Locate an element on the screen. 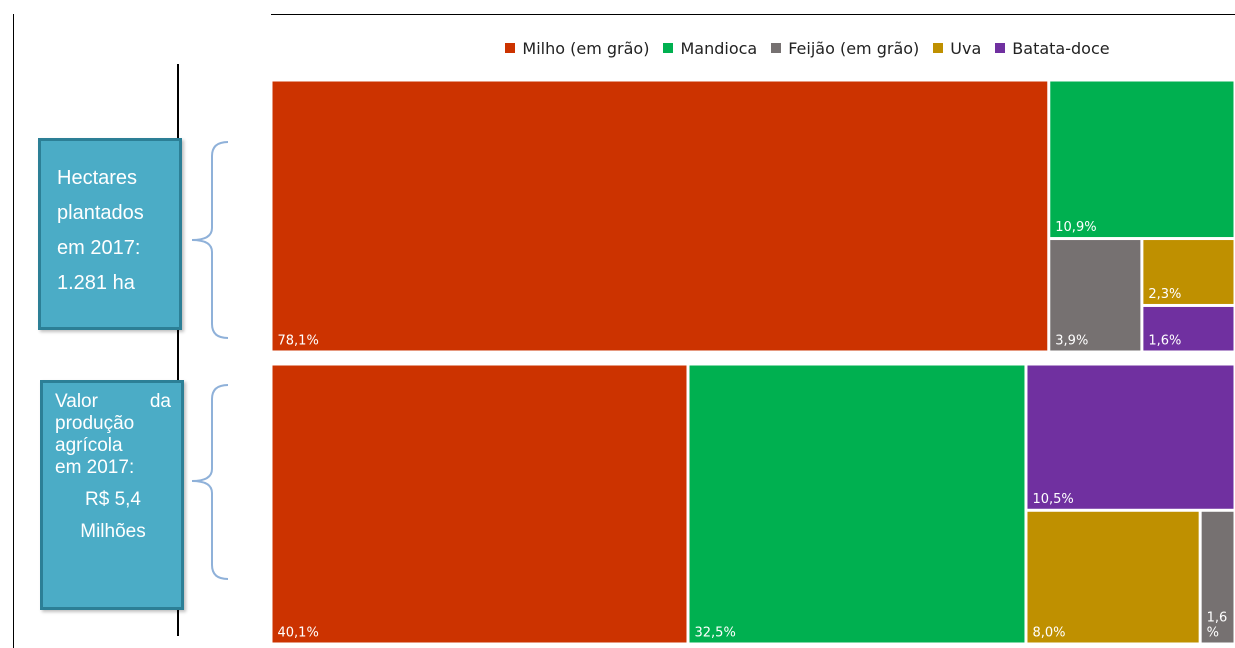 This screenshot has height=648, width=1235. hectares-line: plantados is located at coordinates (100, 213).